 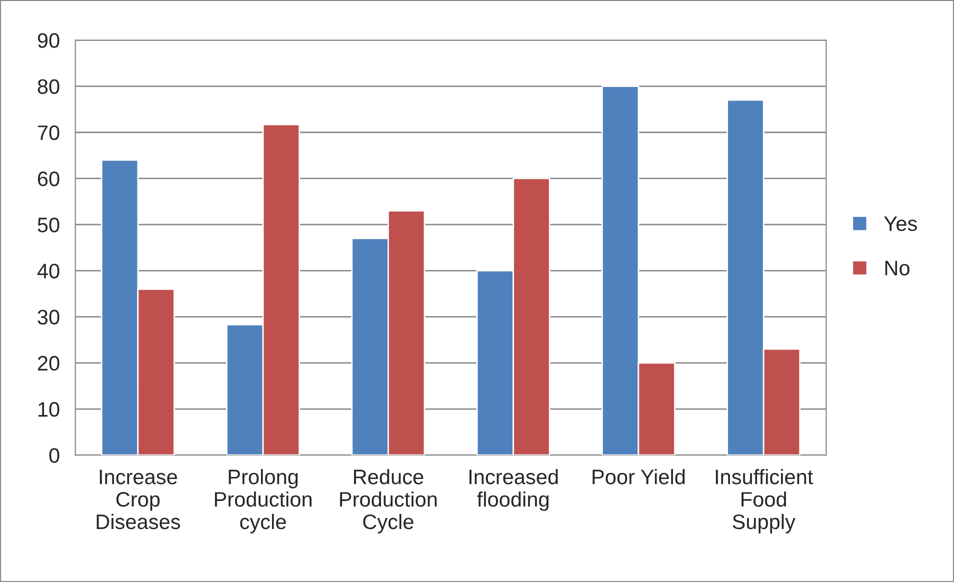 I want to click on y-tick-label: 10, so click(x=49, y=409).